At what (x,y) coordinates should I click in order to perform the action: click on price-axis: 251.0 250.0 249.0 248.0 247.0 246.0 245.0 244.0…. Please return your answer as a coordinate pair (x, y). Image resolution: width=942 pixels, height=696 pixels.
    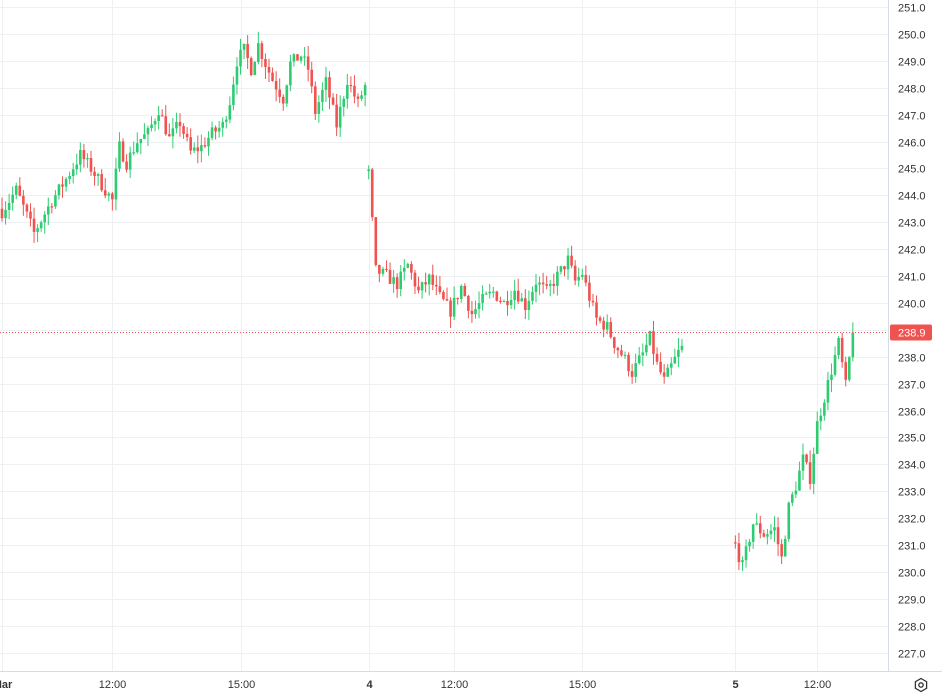
    Looking at the image, I should click on (912, 332).